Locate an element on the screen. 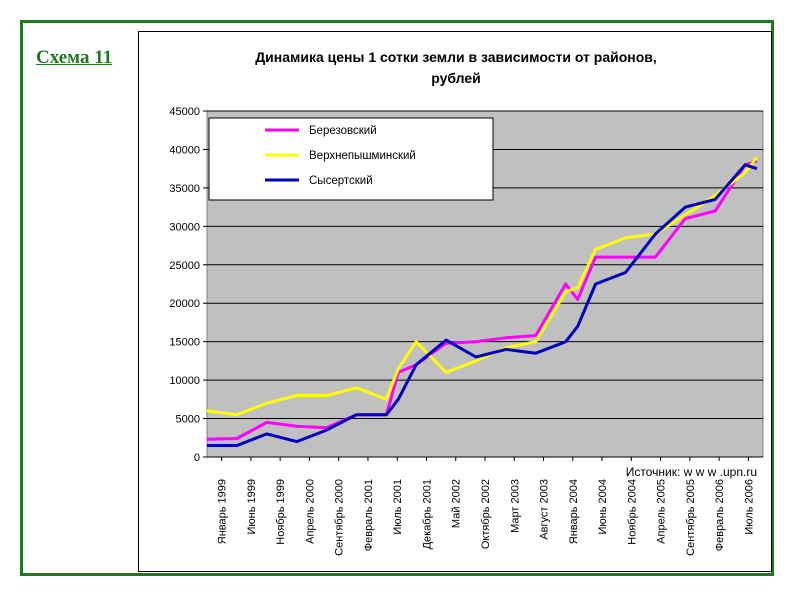  x-tick-label: Сентябрь 2000 is located at coordinates (340, 517).